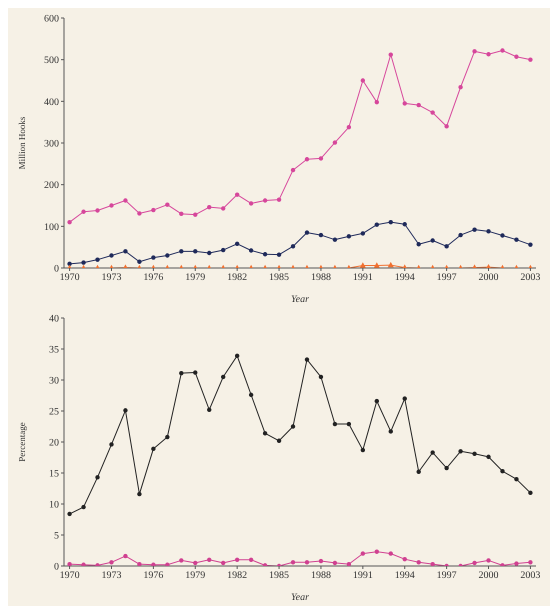 Image resolution: width=558 pixels, height=615 pixels. Describe the element at coordinates (362, 278) in the screenshot. I see `x-tick-label: 1991` at that location.